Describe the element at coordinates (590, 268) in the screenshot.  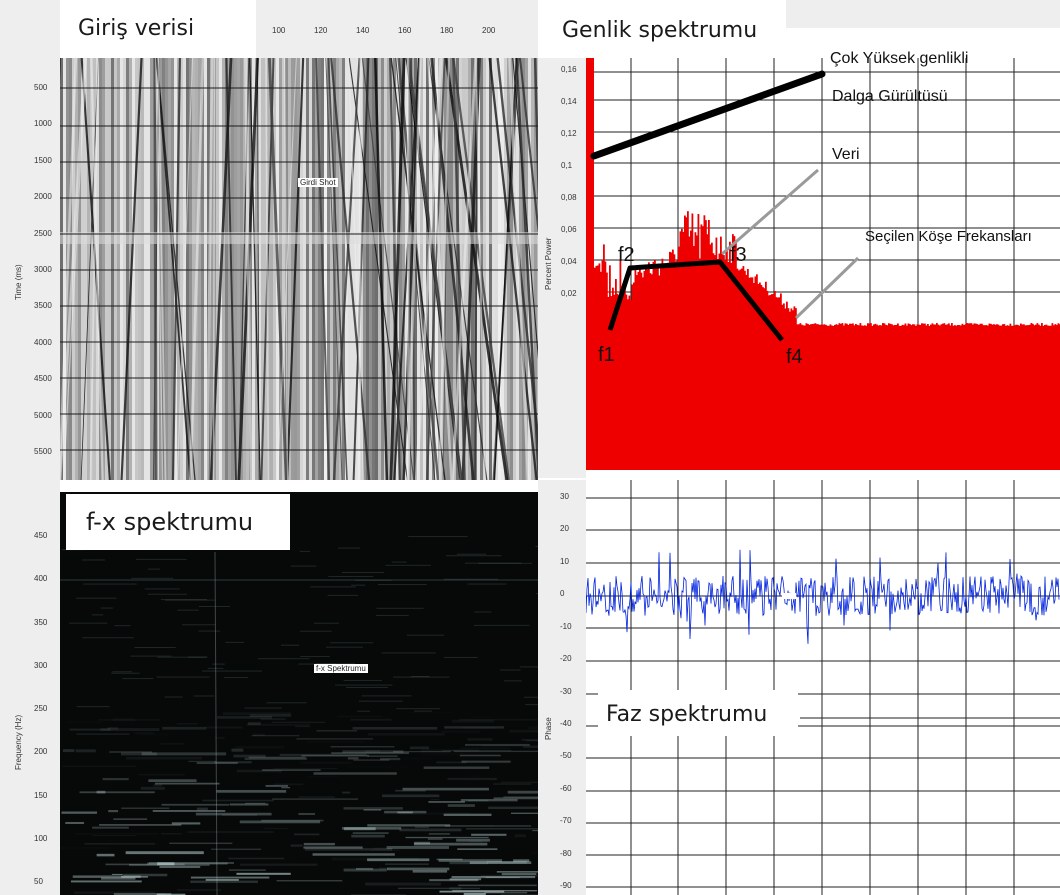
I see `amp-peak` at that location.